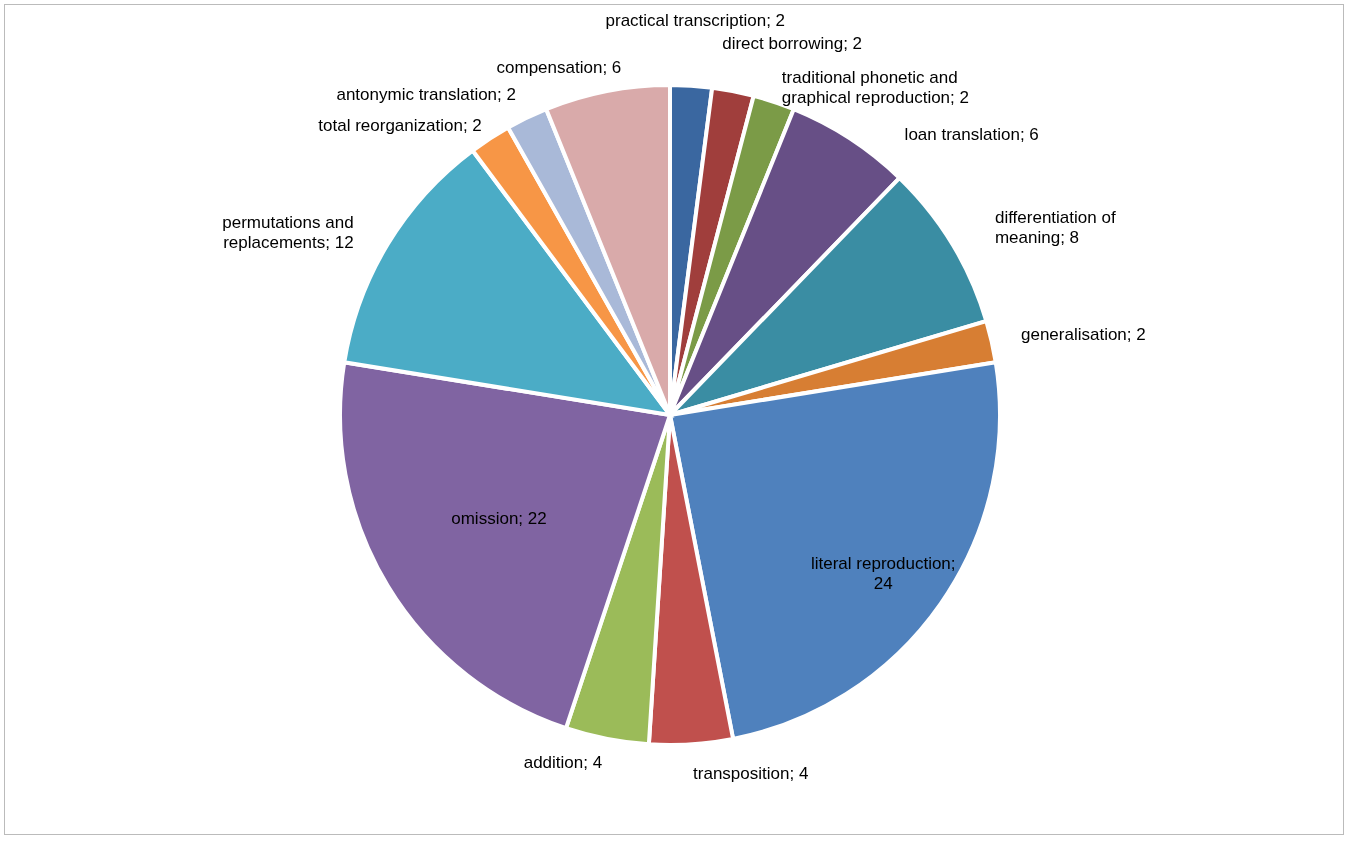 The height and width of the screenshot is (841, 1350). I want to click on slice-label: loan translation; 6, so click(971, 135).